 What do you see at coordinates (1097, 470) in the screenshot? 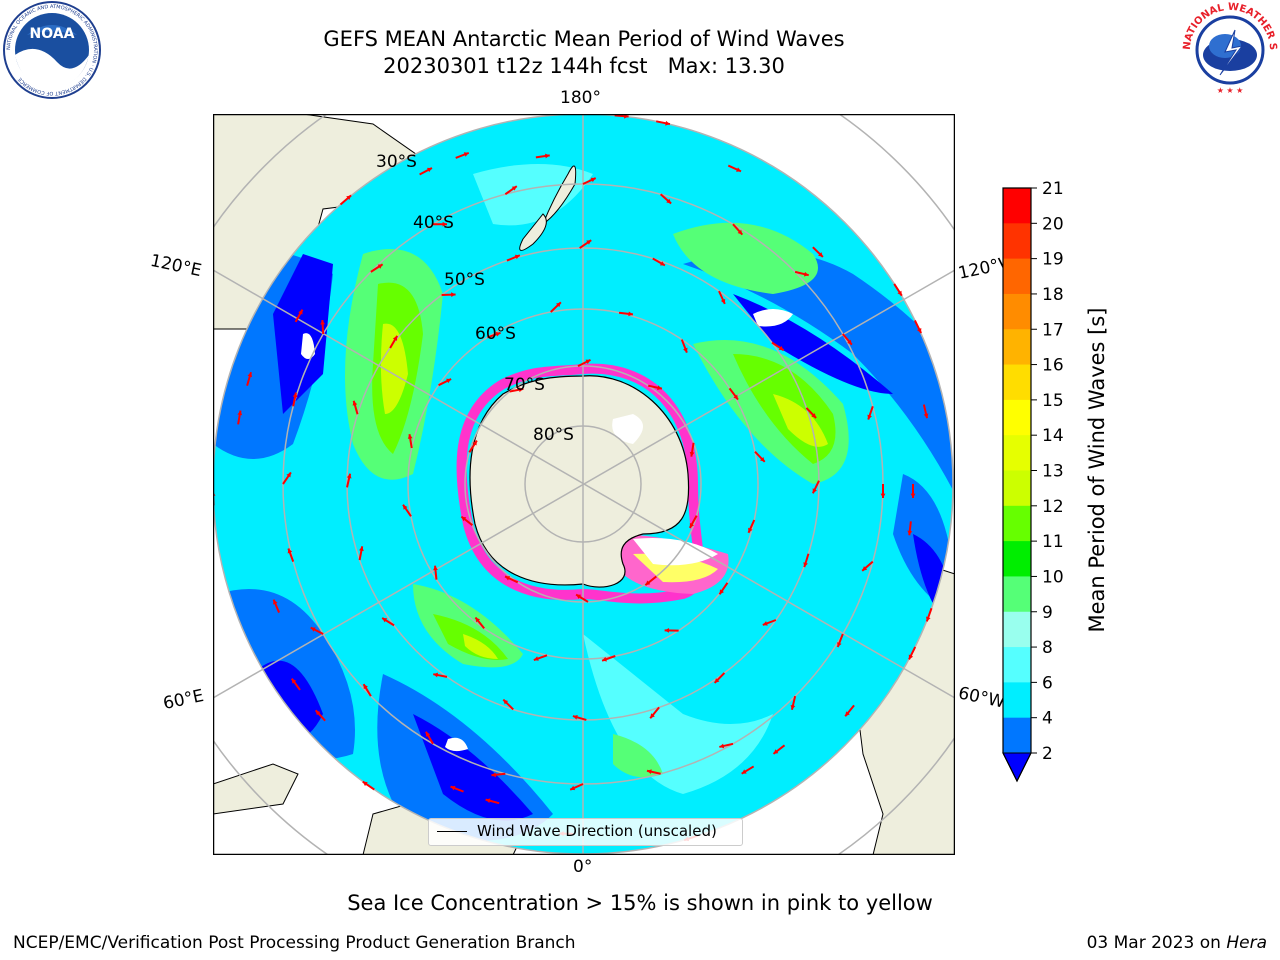
I see `colorbar-title: Mean Period of Wind Waves [s]` at bounding box center [1097, 470].